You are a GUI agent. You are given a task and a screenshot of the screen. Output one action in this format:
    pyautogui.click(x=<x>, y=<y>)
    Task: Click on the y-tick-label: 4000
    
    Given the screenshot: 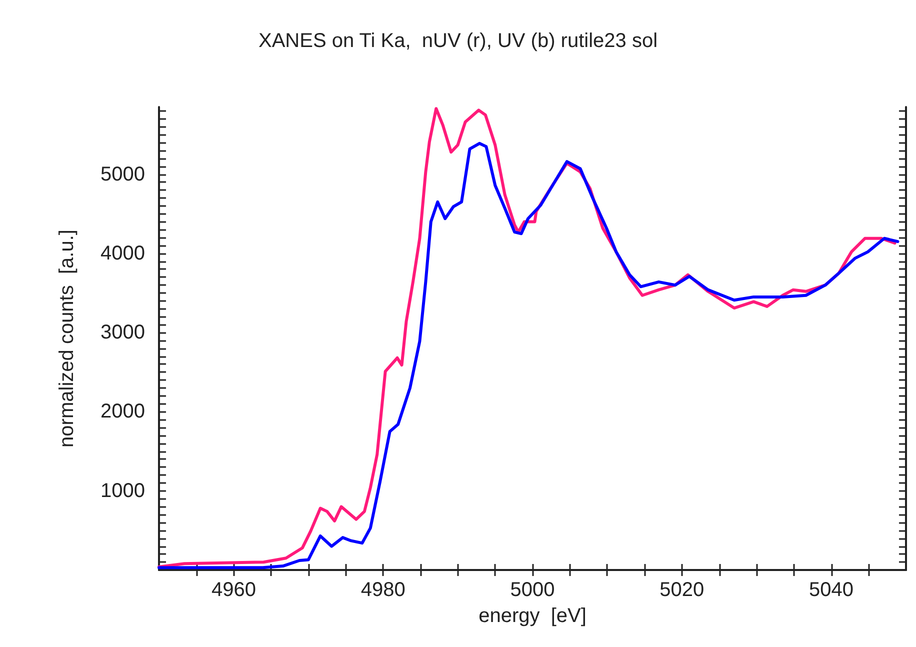 What is the action you would take?
    pyautogui.click(x=122, y=253)
    